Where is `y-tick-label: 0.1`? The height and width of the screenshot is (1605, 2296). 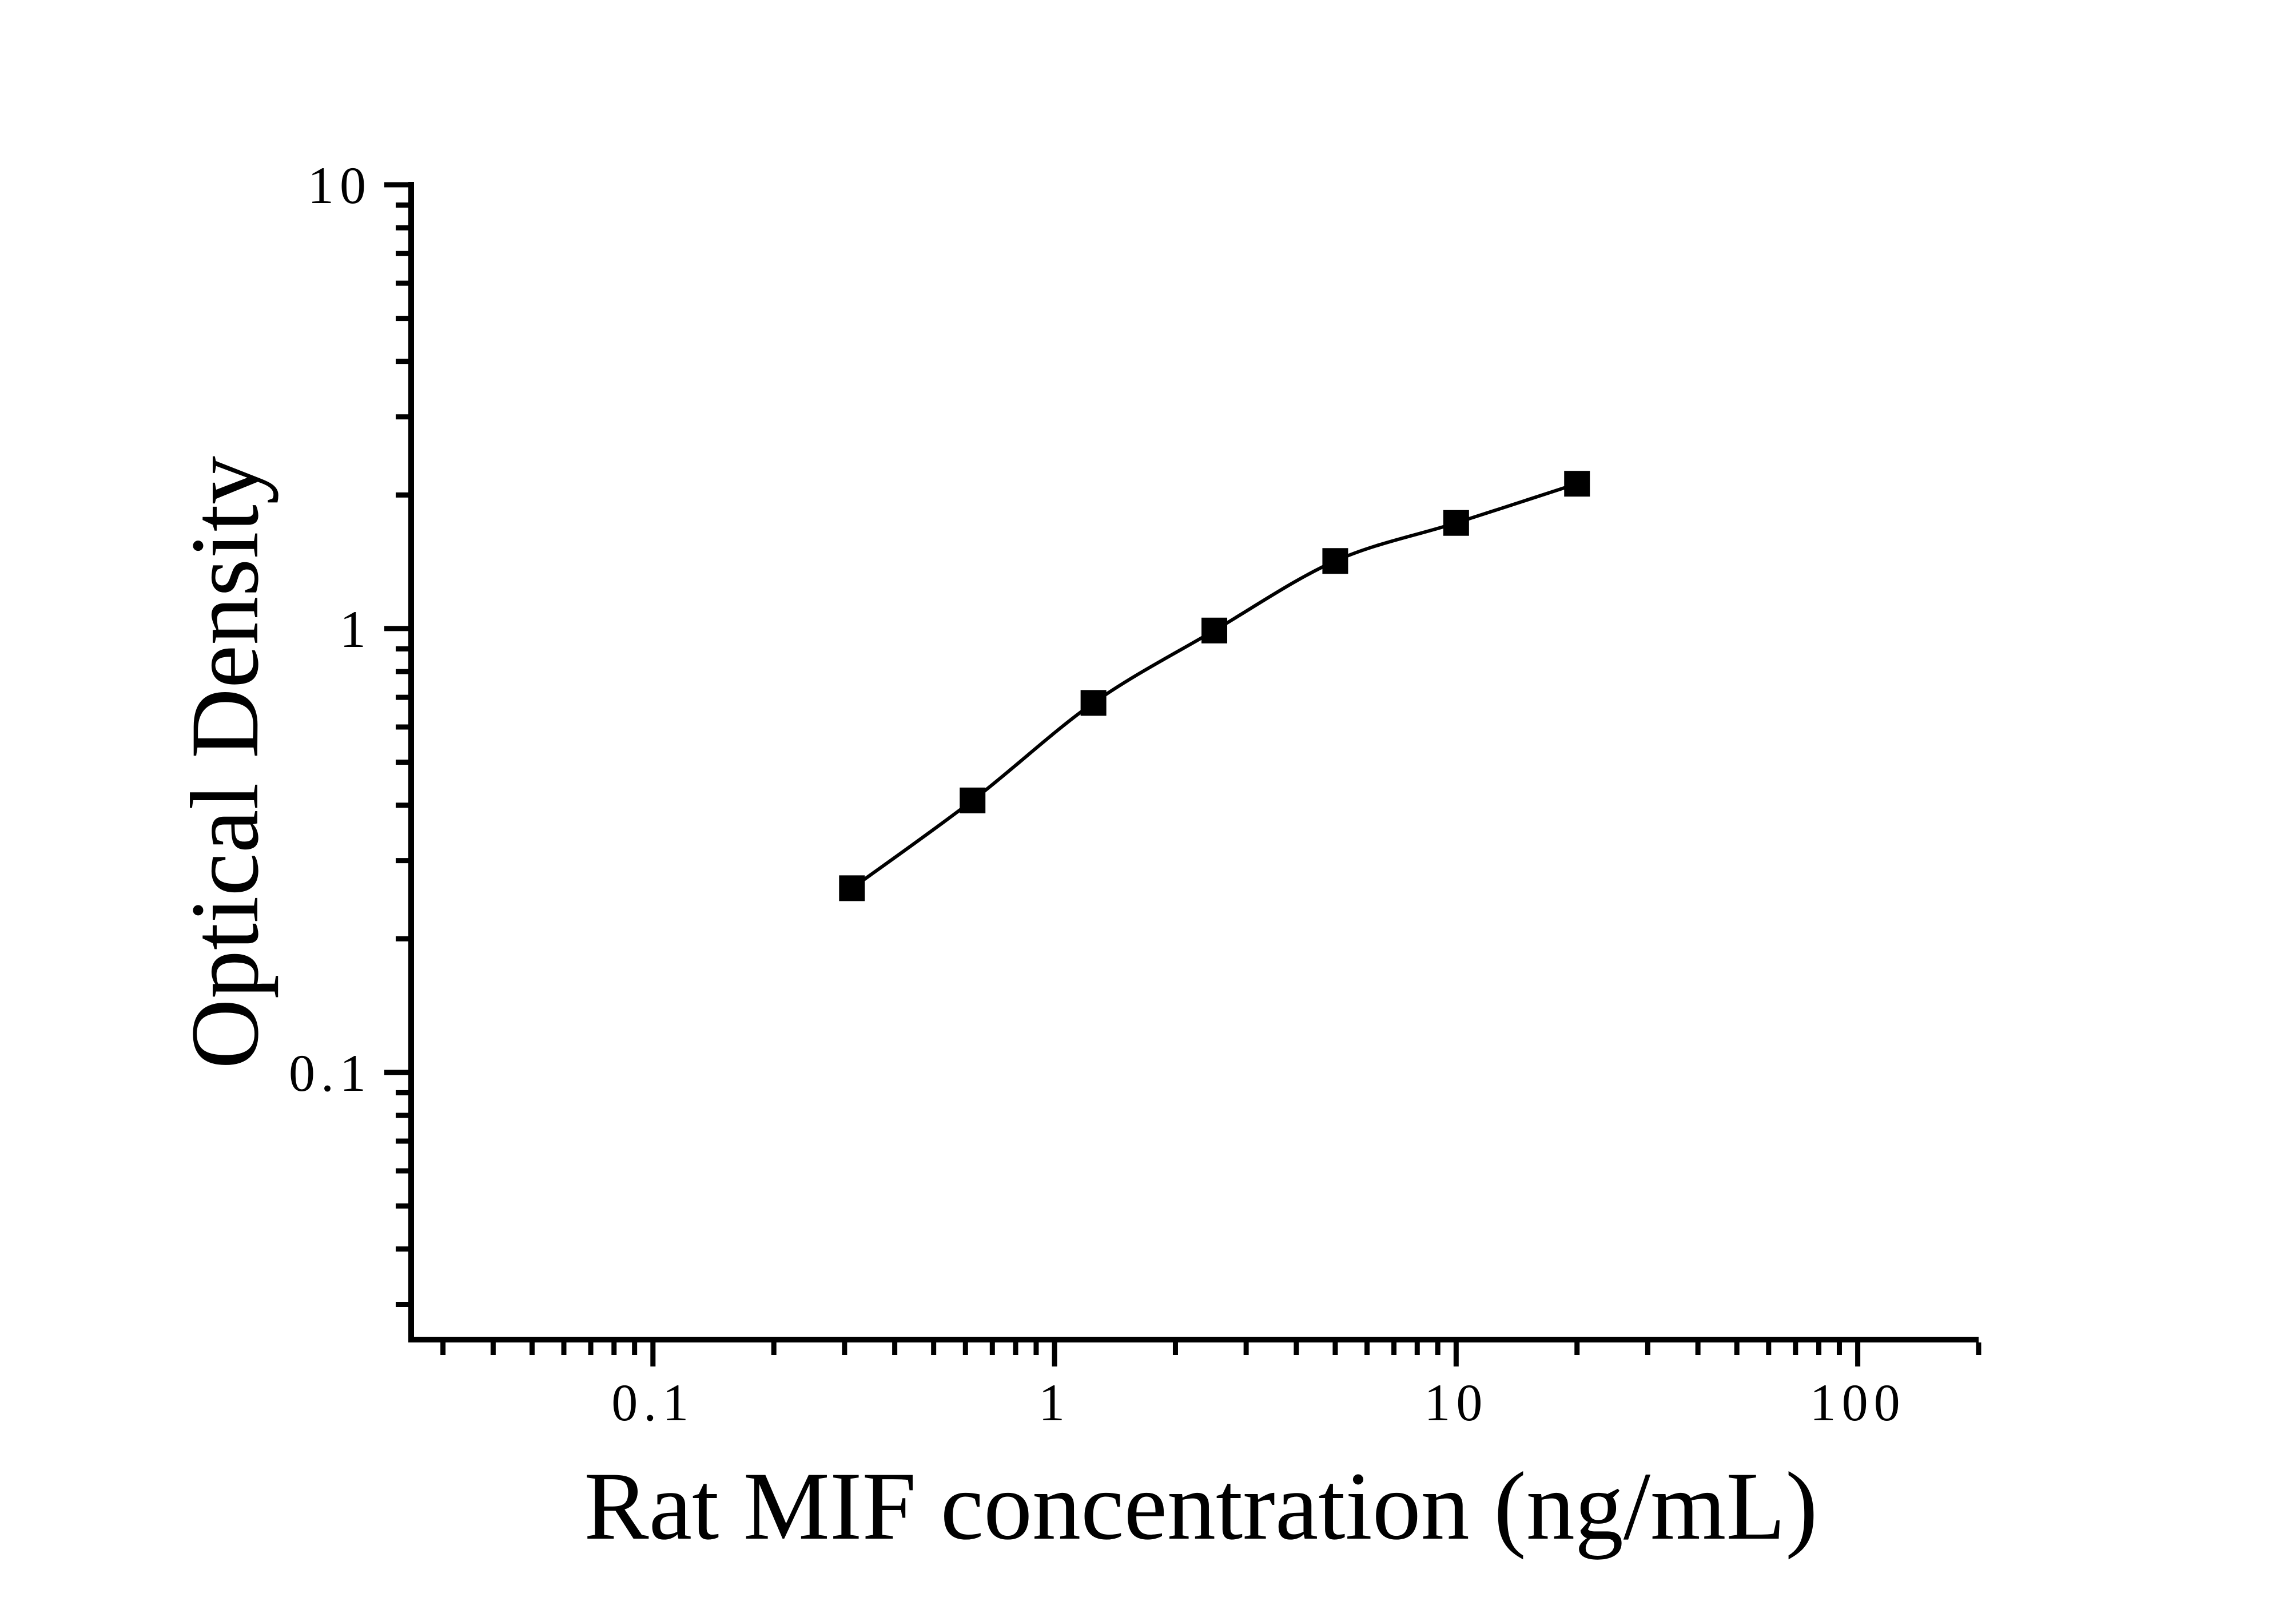
y-tick-label: 0.1 is located at coordinates (330, 1073).